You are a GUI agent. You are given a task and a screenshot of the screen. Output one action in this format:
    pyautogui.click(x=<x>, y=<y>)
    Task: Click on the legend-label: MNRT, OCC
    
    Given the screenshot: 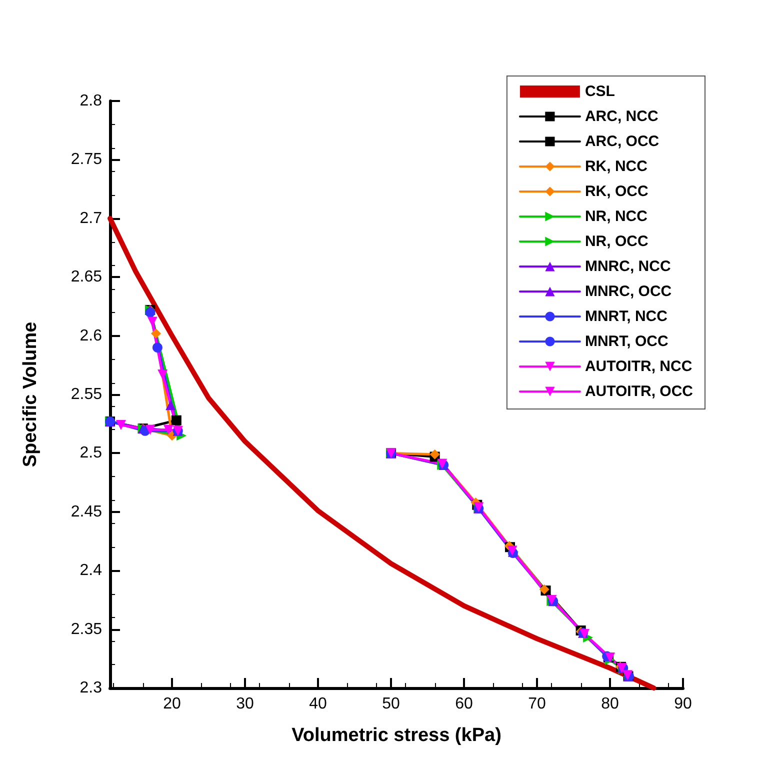 What is the action you would take?
    pyautogui.click(x=626, y=341)
    